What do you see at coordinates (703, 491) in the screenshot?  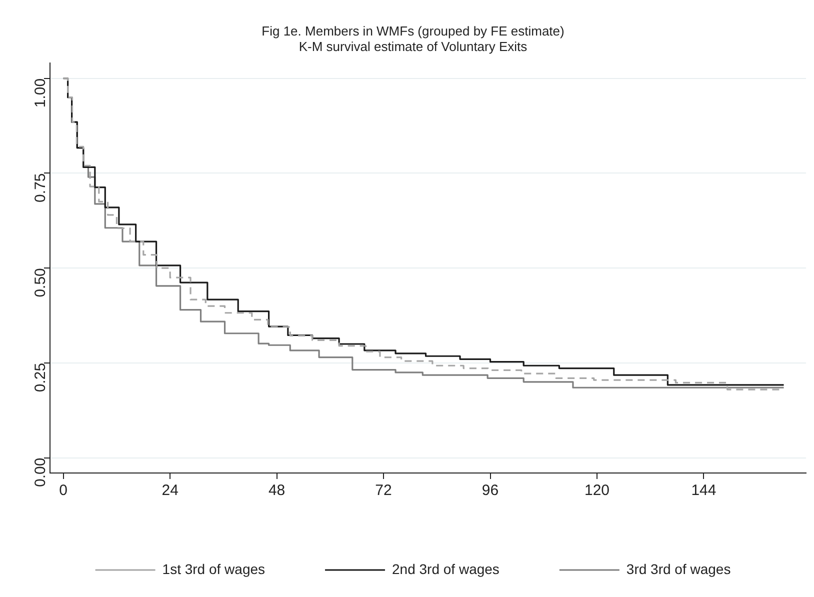 I see `x-tick-label: 144` at bounding box center [703, 491].